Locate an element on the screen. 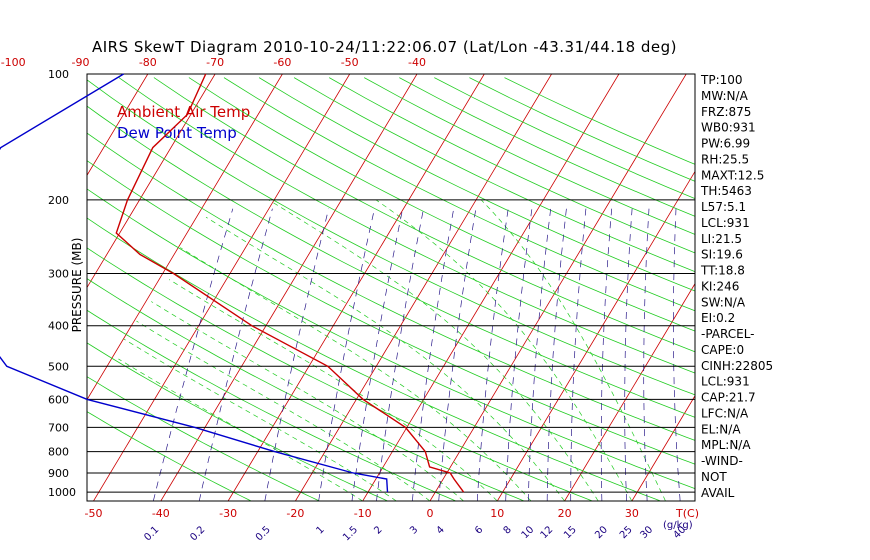 The image size is (870, 560). index-entry: MPL:N/A is located at coordinates (726, 445).